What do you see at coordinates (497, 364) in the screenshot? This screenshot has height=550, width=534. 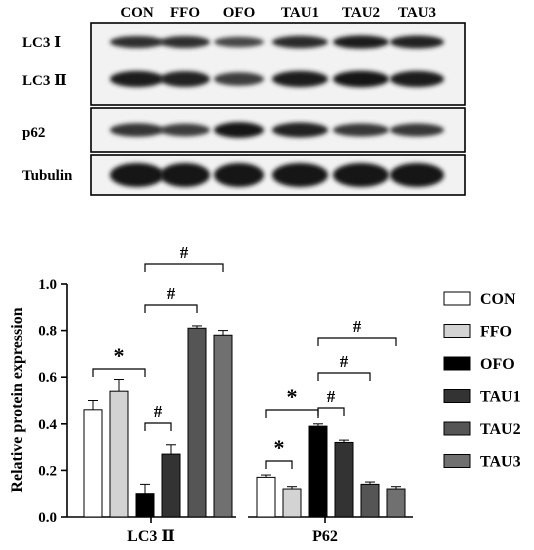 I see `legend-label: OFO` at bounding box center [497, 364].